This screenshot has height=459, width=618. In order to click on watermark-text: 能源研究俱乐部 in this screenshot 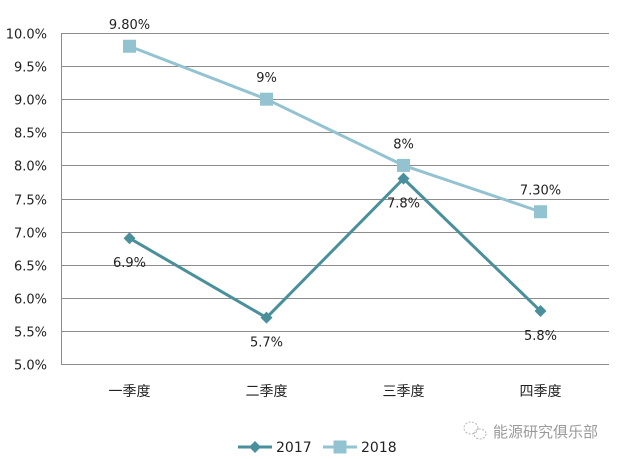, I will do `click(545, 432)`.